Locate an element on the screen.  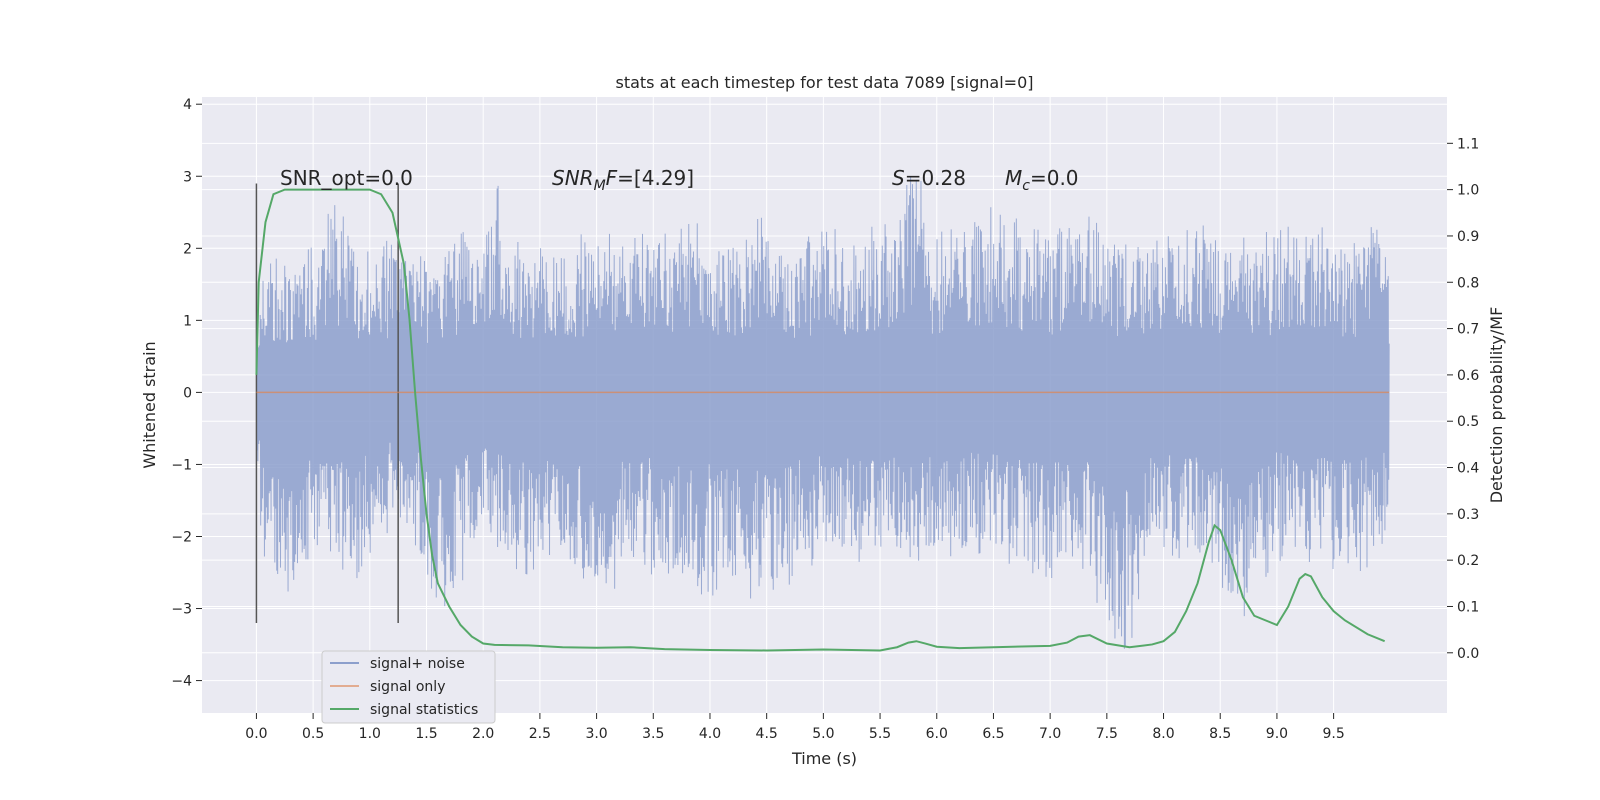
y-tick-label: −2 is located at coordinates (181, 537).